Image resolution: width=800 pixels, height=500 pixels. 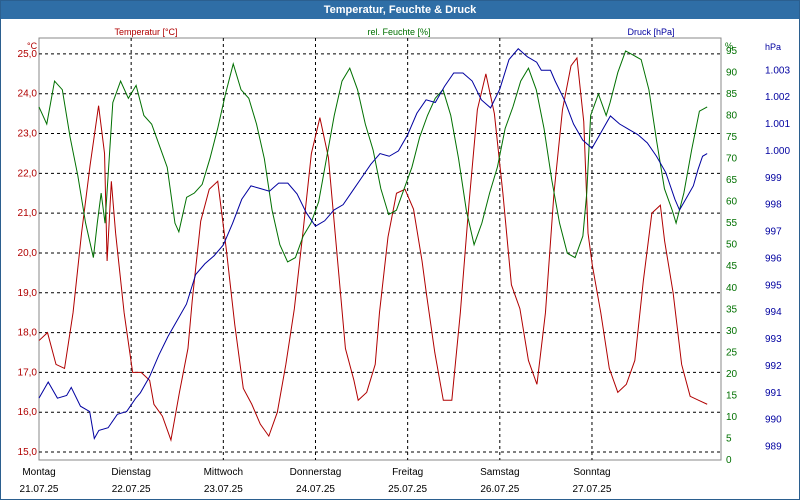 I want to click on pressure-tick-label: 1.000, so click(x=777, y=151).